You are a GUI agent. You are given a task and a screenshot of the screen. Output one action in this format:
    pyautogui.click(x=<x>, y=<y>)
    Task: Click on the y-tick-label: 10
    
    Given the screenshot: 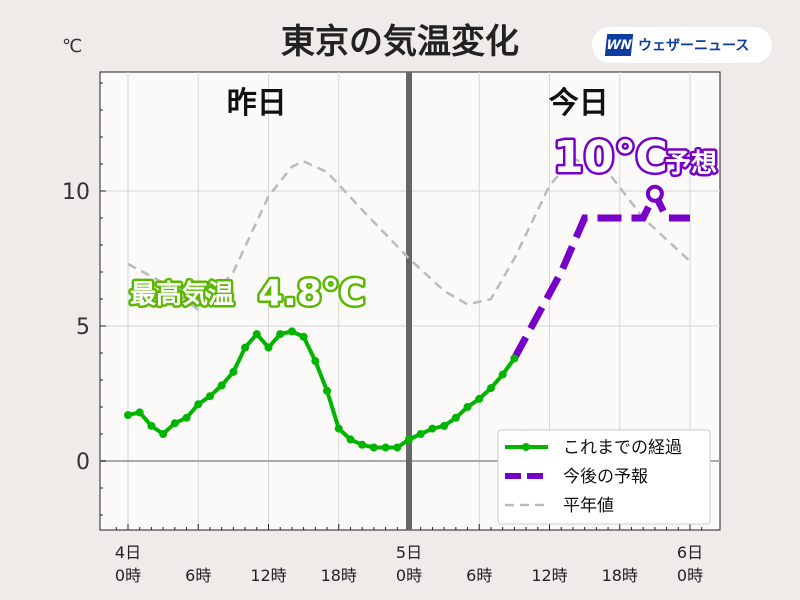 What is the action you would take?
    pyautogui.click(x=76, y=192)
    